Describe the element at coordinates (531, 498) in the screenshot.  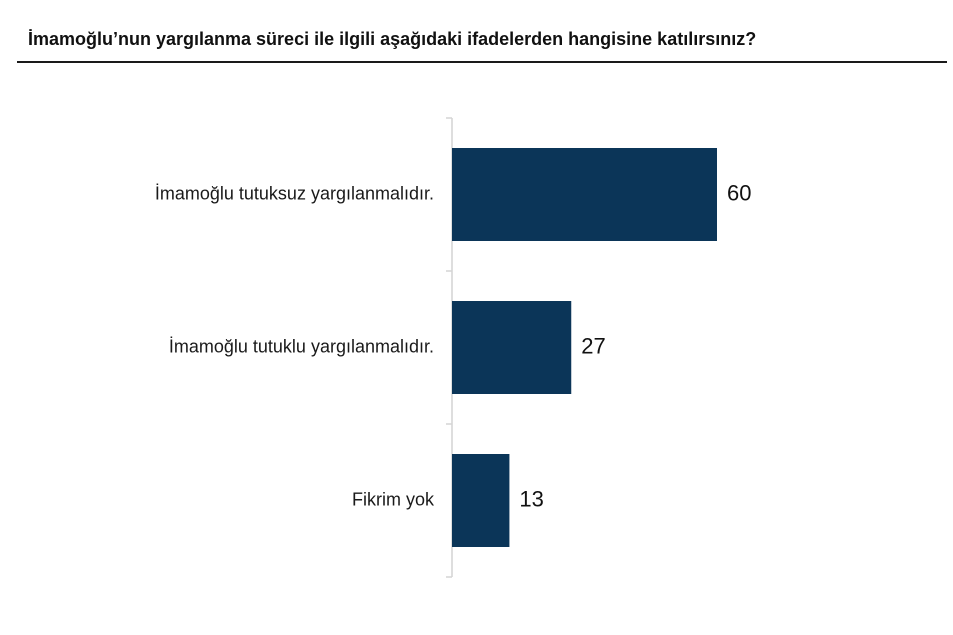
I see `value-label-3: 13` at that location.